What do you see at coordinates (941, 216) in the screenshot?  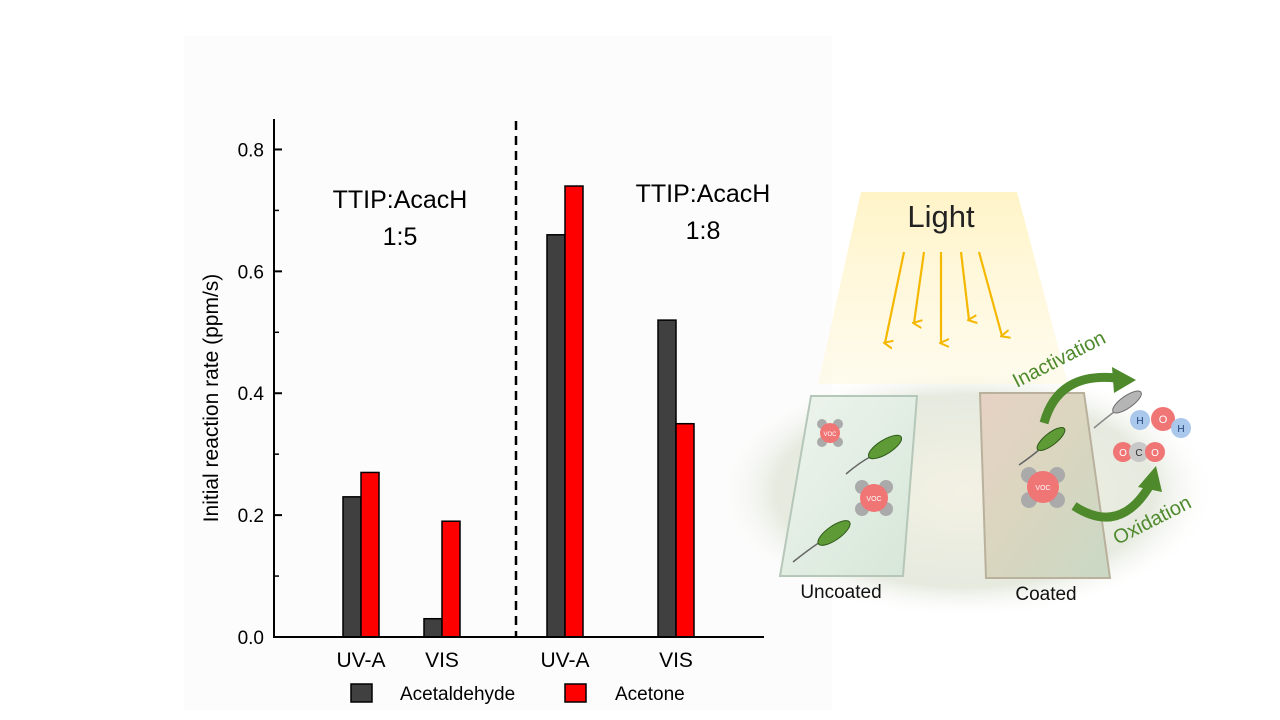 I see `light-label: Light` at bounding box center [941, 216].